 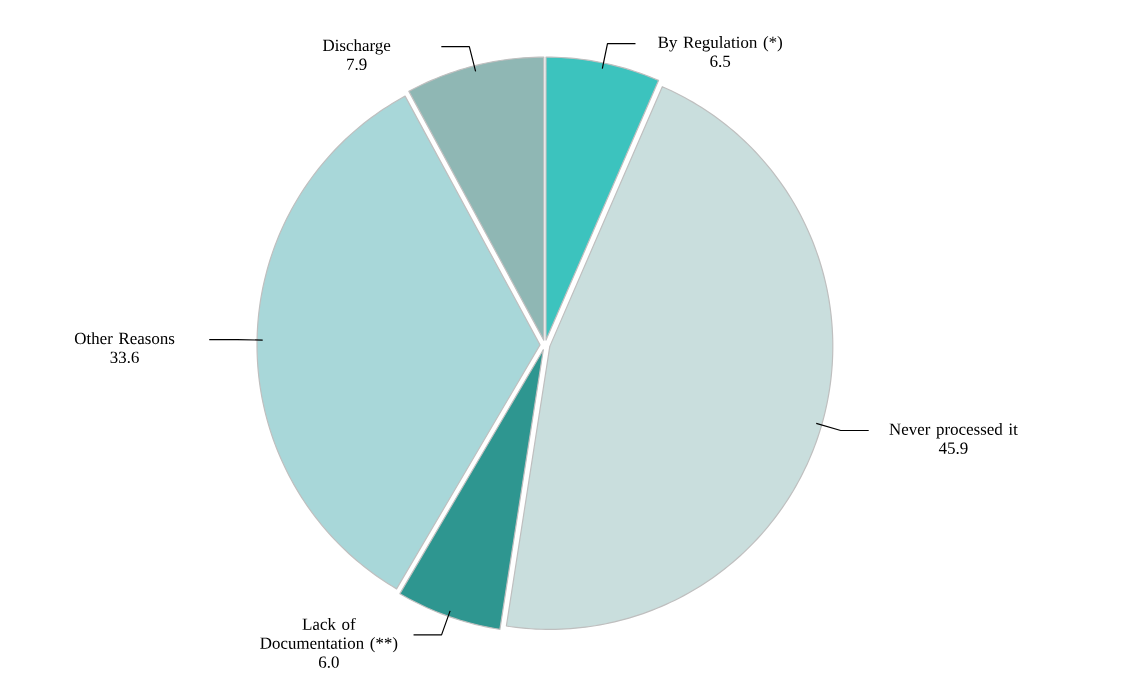 What do you see at coordinates (124, 357) in the screenshot?
I see `data-label: 33.6` at bounding box center [124, 357].